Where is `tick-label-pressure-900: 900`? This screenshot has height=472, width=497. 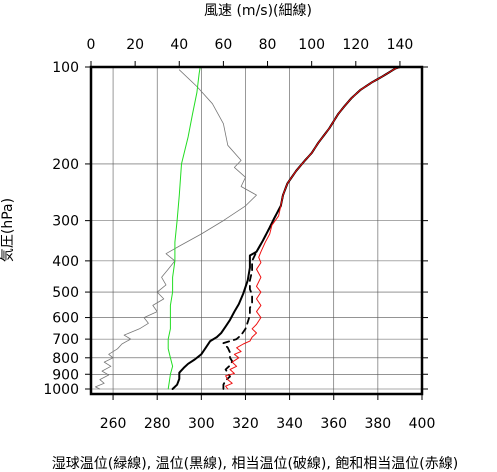 tick-label-pressure-900: 900 is located at coordinates (65, 375).